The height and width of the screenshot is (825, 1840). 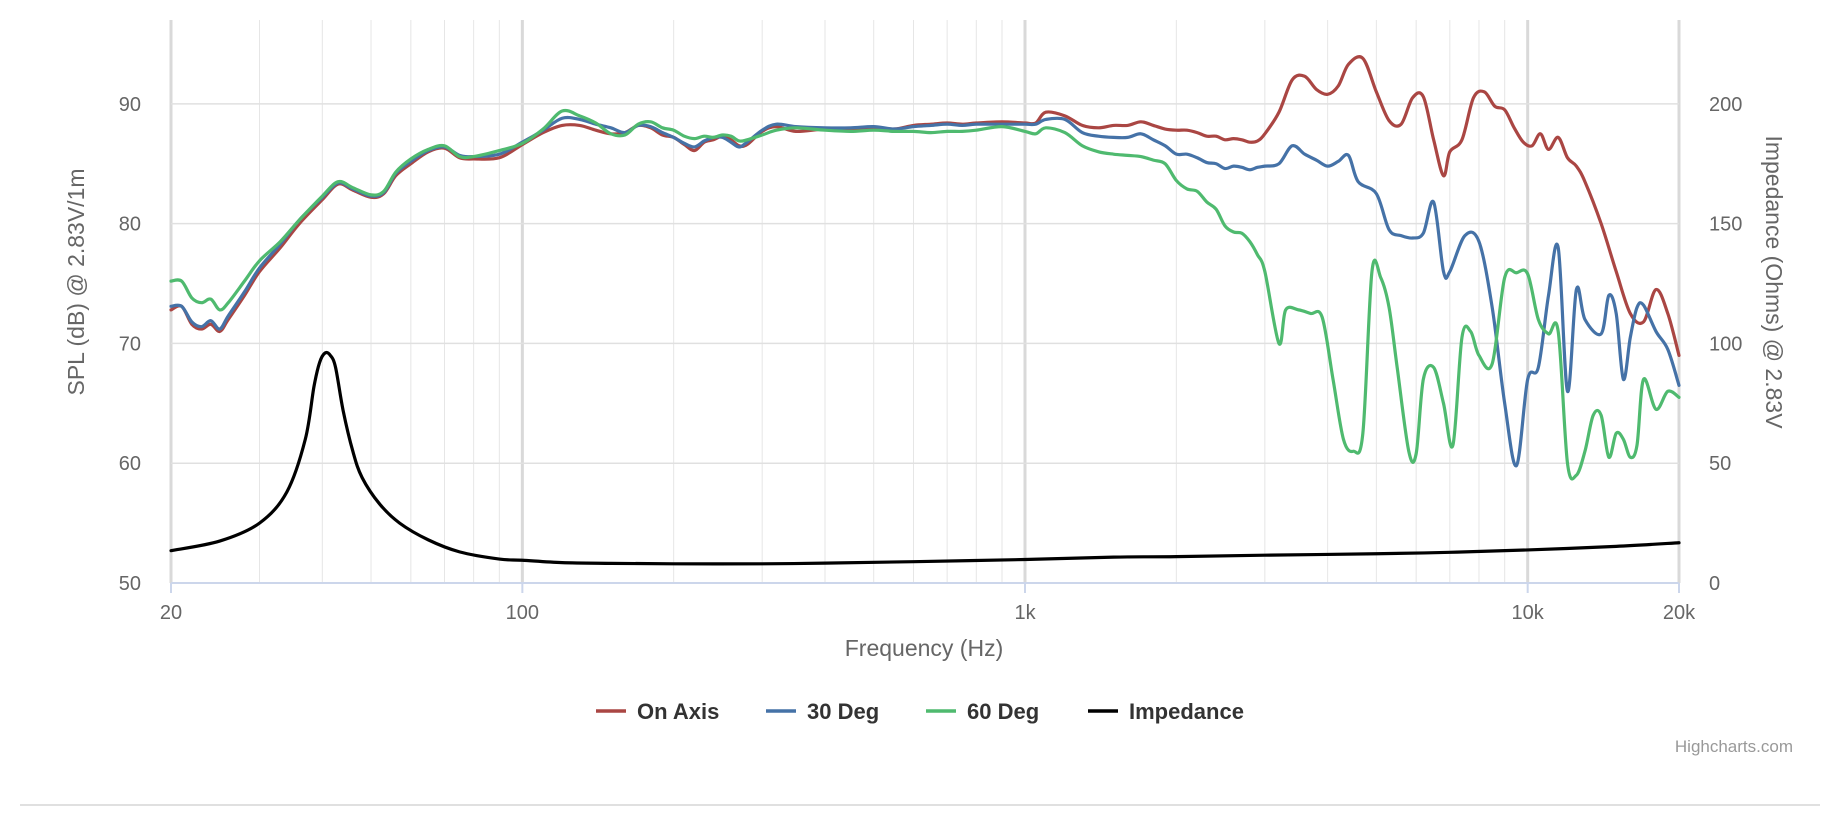 I want to click on axes, so click(x=925, y=587).